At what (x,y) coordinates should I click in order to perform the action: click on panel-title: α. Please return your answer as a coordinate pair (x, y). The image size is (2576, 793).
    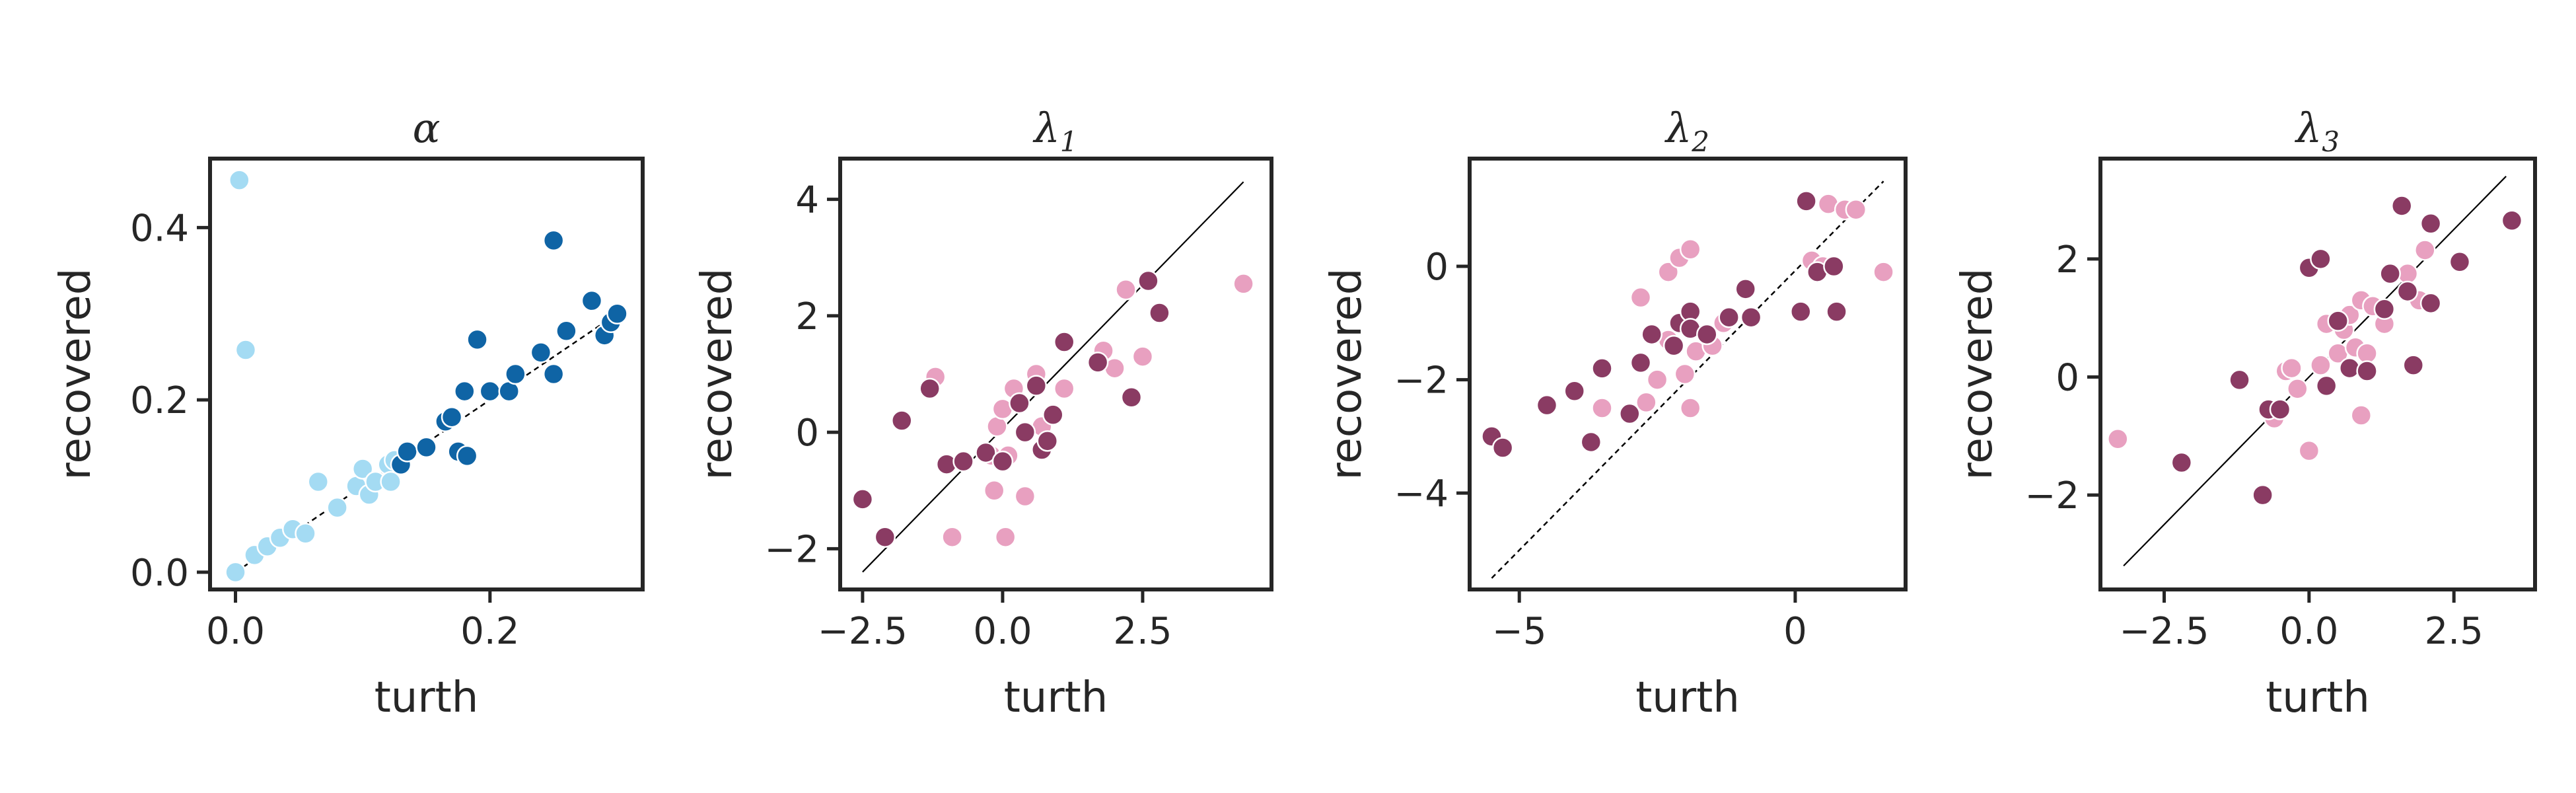
    Looking at the image, I should click on (427, 128).